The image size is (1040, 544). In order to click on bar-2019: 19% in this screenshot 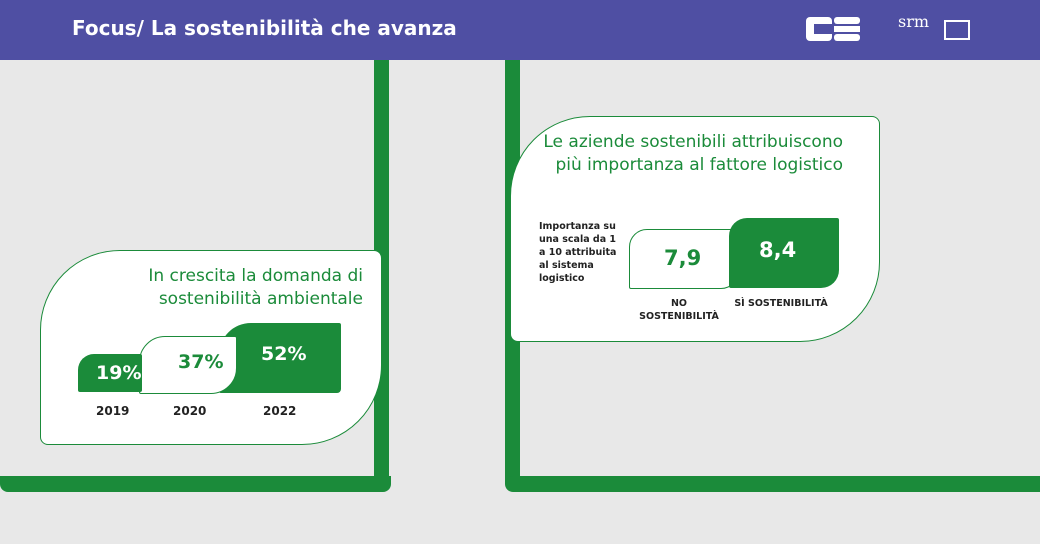, I will do `click(110, 373)`.